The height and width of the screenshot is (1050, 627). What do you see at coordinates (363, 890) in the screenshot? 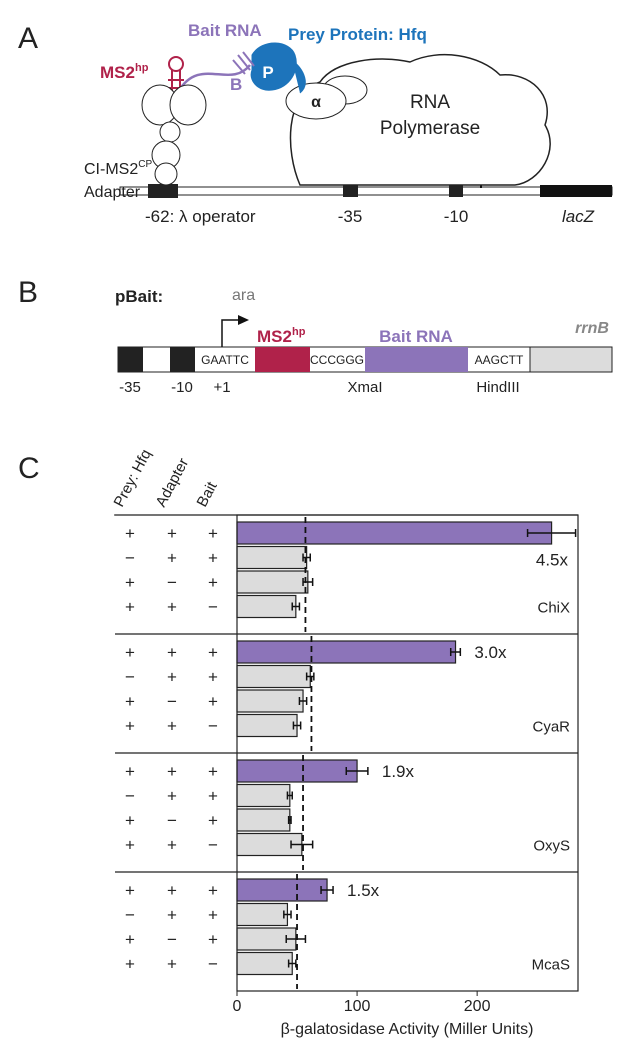
I see `fold-label: 1.5x` at bounding box center [363, 890].